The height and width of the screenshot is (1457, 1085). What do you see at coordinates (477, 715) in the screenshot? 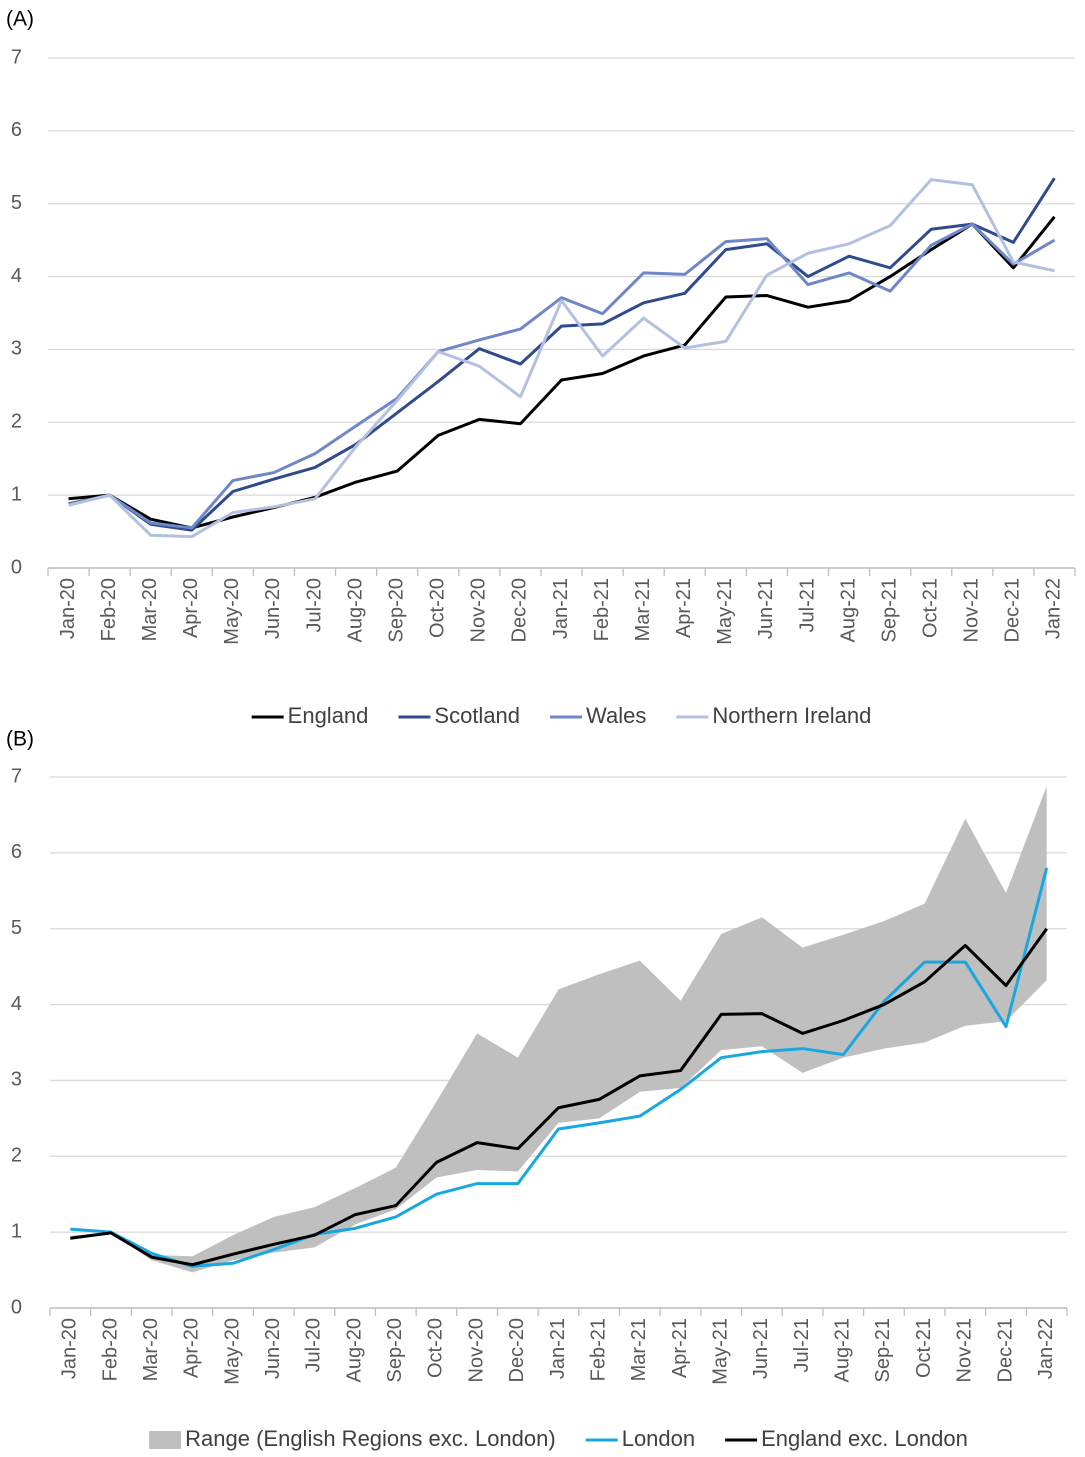
I see `legend-label: Scotland` at bounding box center [477, 715].